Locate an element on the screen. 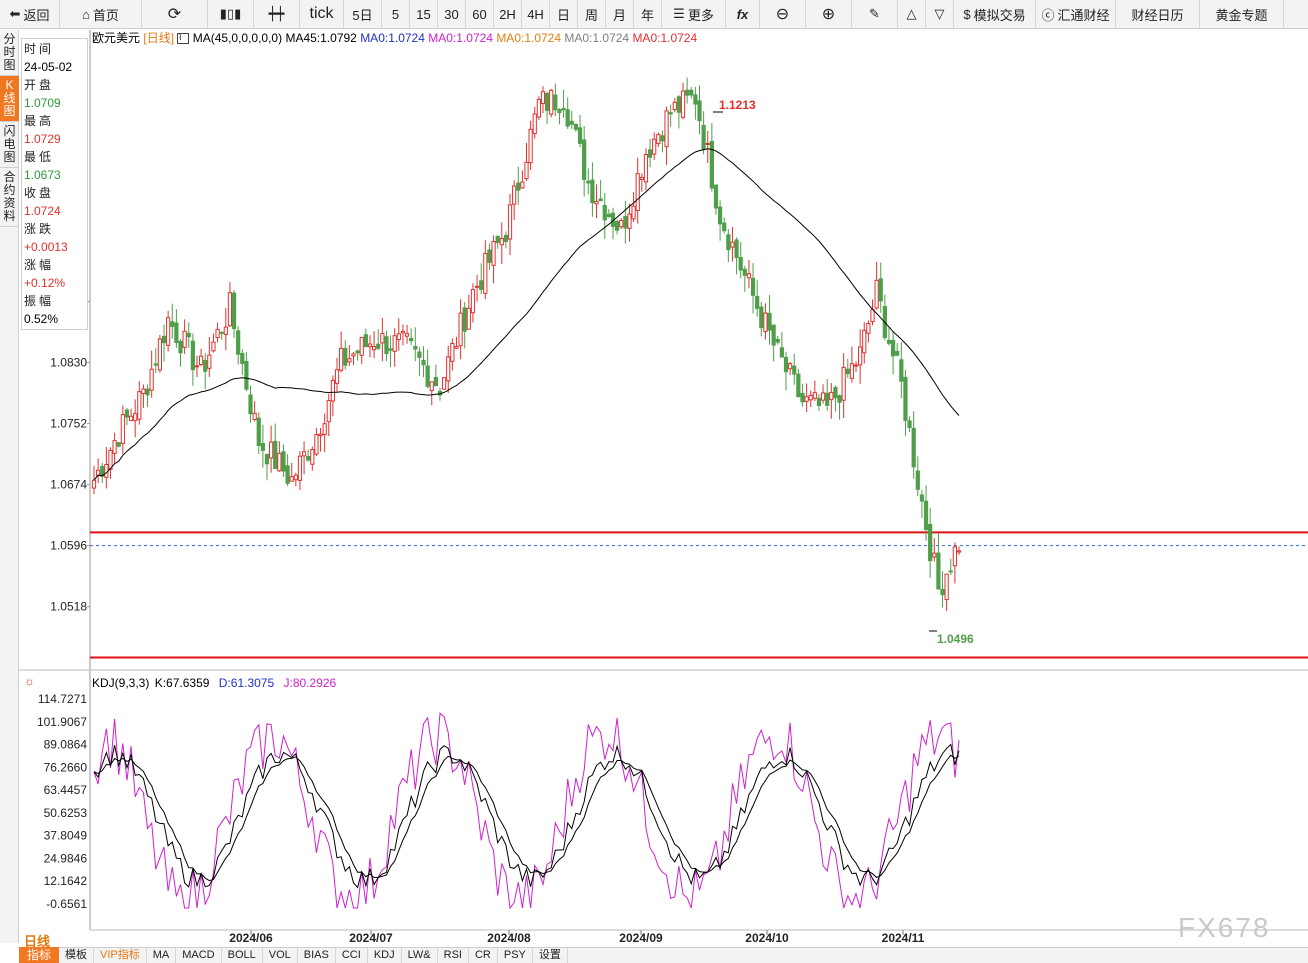  up-arrow-button: △ is located at coordinates (912, 14).